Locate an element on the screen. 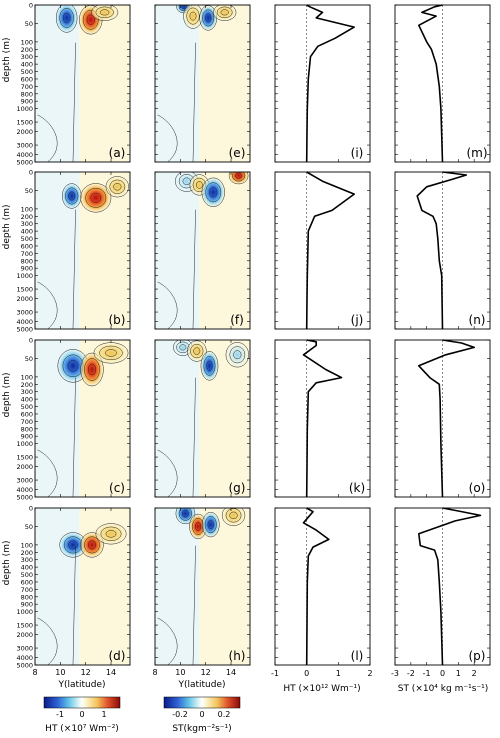 This screenshot has height=738, width=500. profile-panel: (n) is located at coordinates (442, 250).